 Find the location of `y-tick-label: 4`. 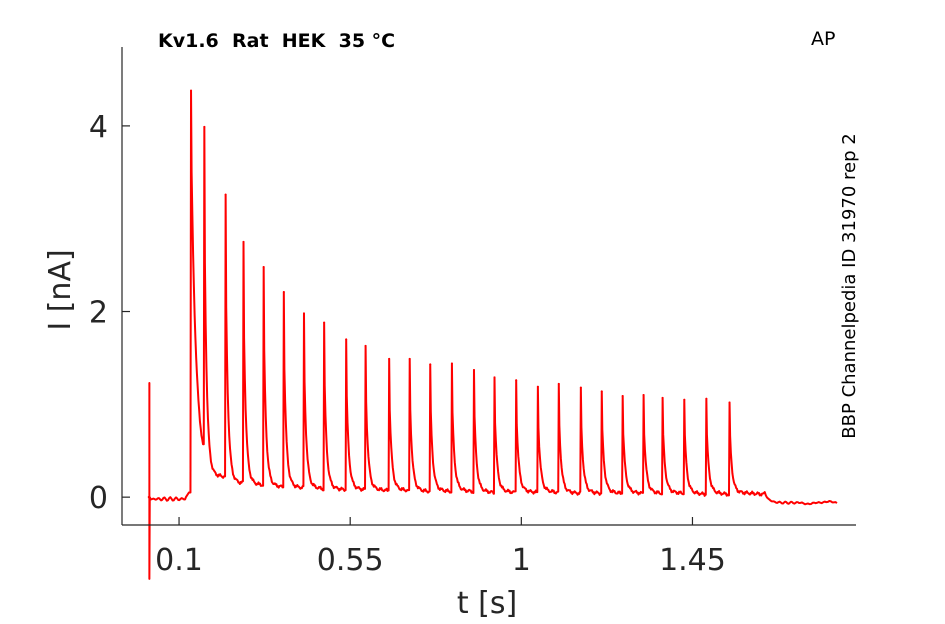

y-tick-label: 4 is located at coordinates (98, 127).